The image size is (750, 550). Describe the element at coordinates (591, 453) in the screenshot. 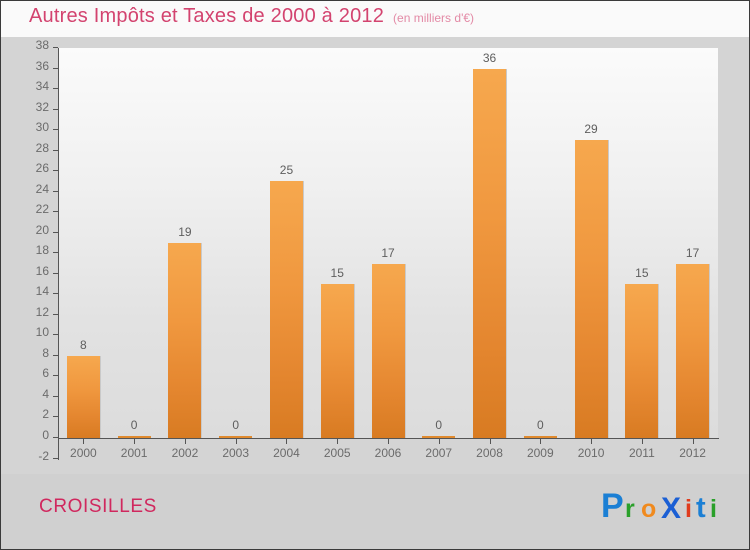

I see `x-tick-label: 2010` at that location.